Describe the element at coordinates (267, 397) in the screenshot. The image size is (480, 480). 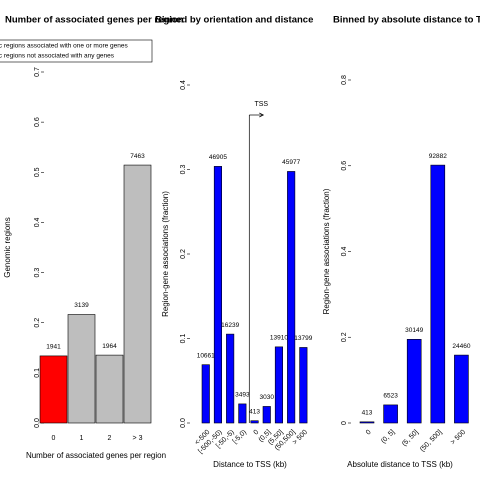
I see `count-label: 3030` at that location.